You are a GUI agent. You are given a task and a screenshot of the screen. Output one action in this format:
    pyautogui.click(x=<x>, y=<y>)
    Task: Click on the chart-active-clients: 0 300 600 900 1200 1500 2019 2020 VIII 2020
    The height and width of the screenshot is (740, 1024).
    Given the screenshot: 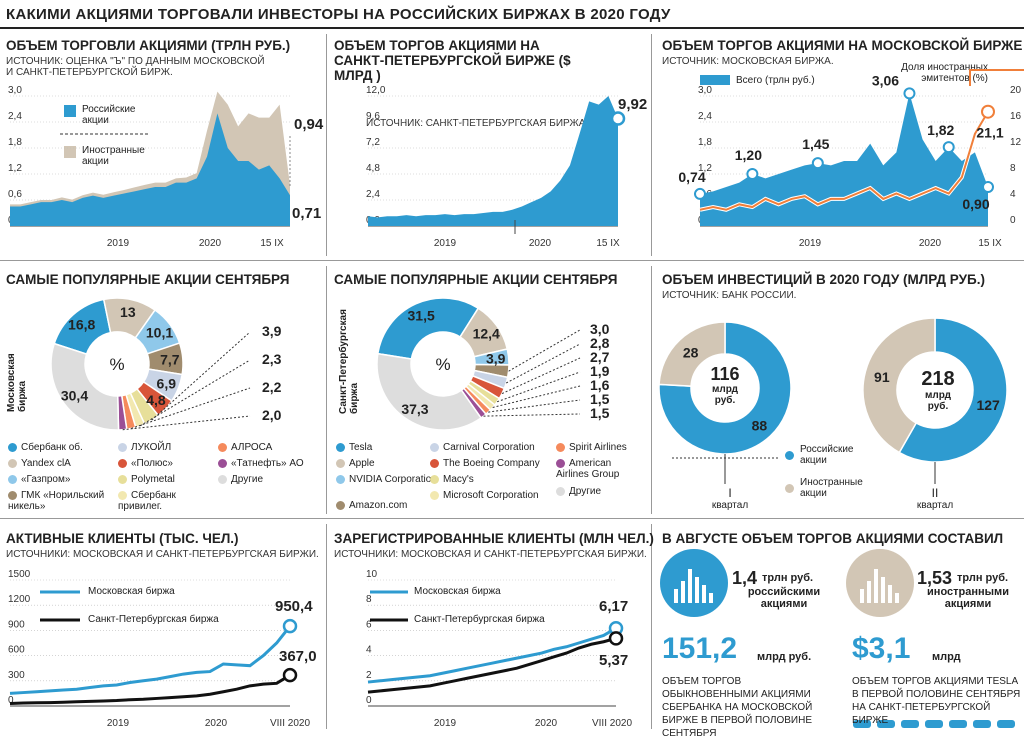 What is the action you would take?
    pyautogui.click(x=159, y=649)
    